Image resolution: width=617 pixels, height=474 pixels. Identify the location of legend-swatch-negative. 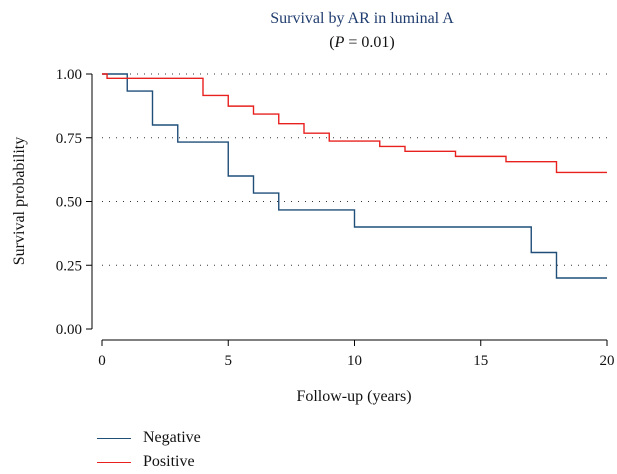
(114, 438).